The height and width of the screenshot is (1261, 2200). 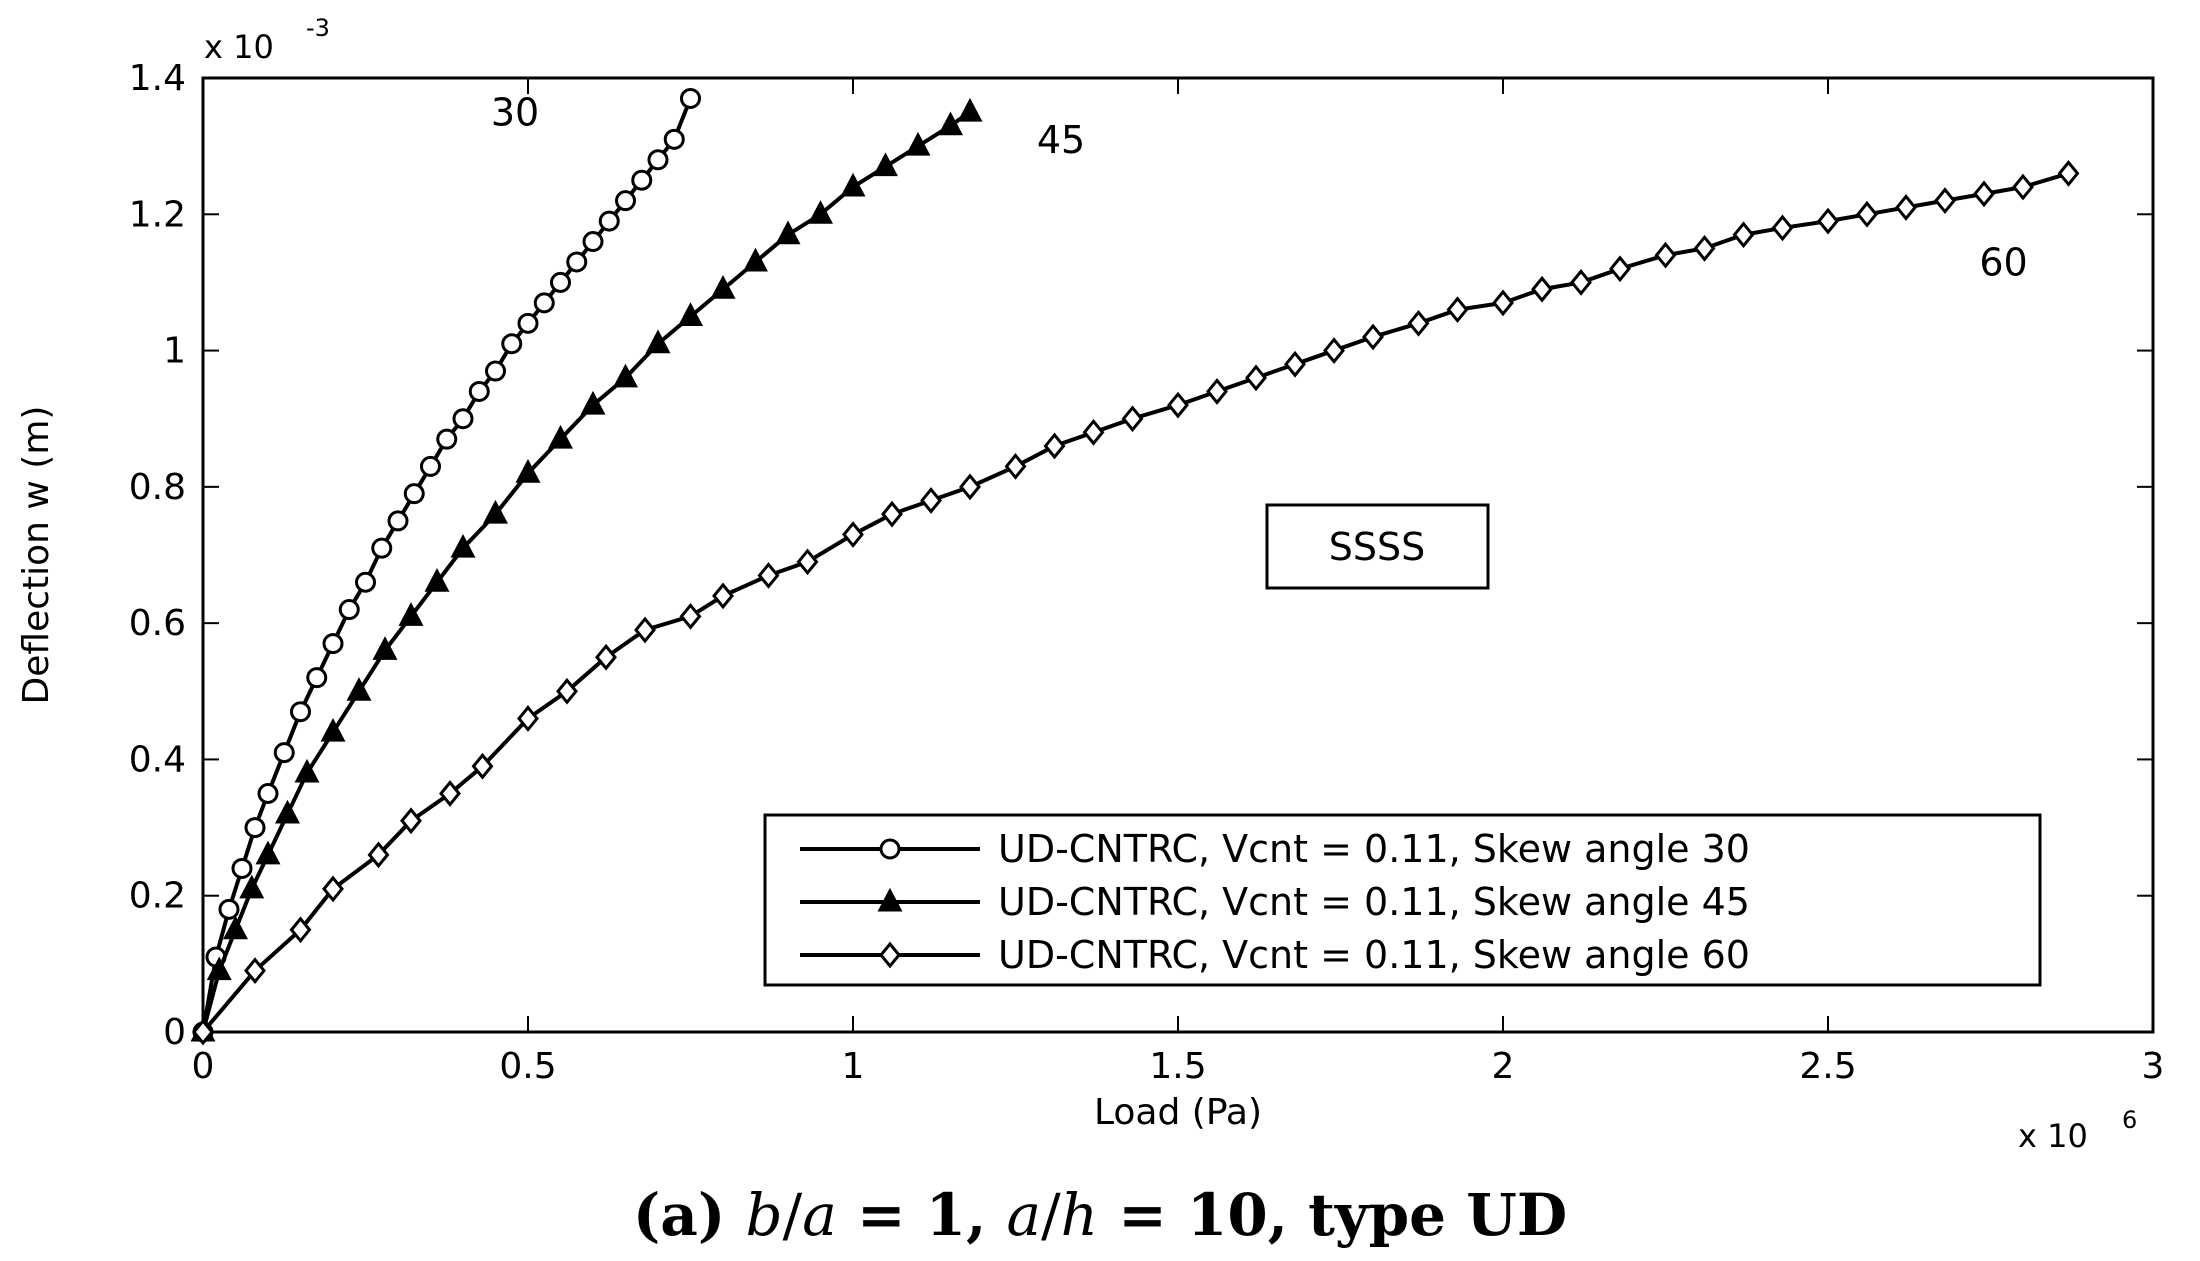 What do you see at coordinates (174, 1032) in the screenshot?
I see `y-tick-label: 0` at bounding box center [174, 1032].